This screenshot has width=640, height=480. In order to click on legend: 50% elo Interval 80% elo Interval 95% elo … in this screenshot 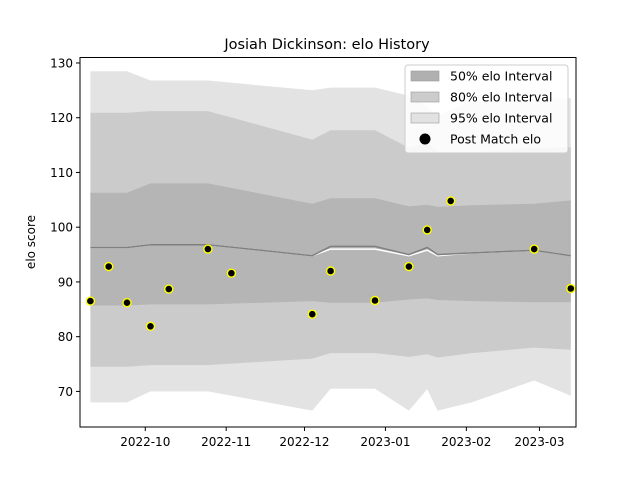, I will do `click(486, 109)`.